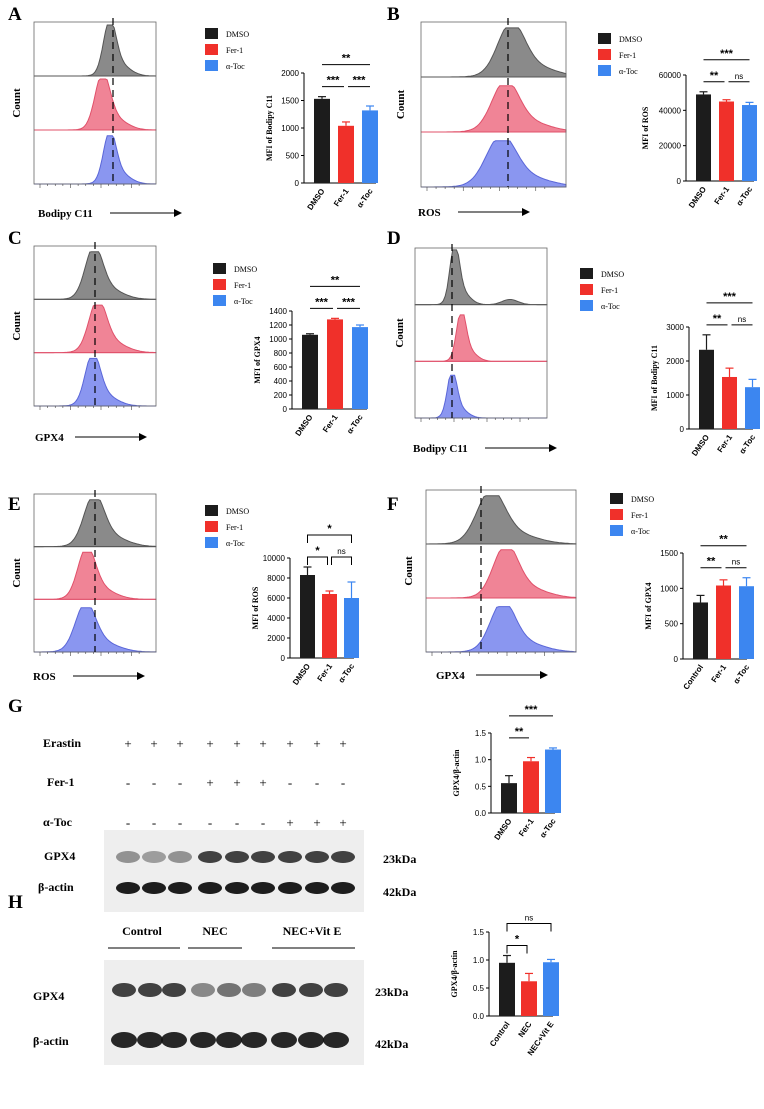  Describe the element at coordinates (234, 50) in the screenshot. I see `legend-label: Fer-1` at that location.